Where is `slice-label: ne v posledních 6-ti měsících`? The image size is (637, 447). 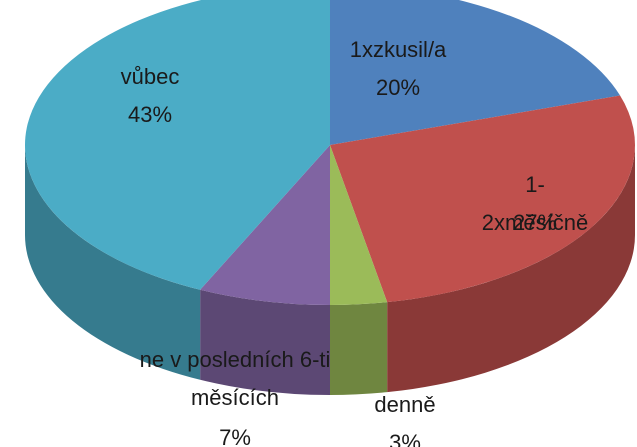
slice-label: ne v posledních 6-ti měsících is located at coordinates (235, 378).